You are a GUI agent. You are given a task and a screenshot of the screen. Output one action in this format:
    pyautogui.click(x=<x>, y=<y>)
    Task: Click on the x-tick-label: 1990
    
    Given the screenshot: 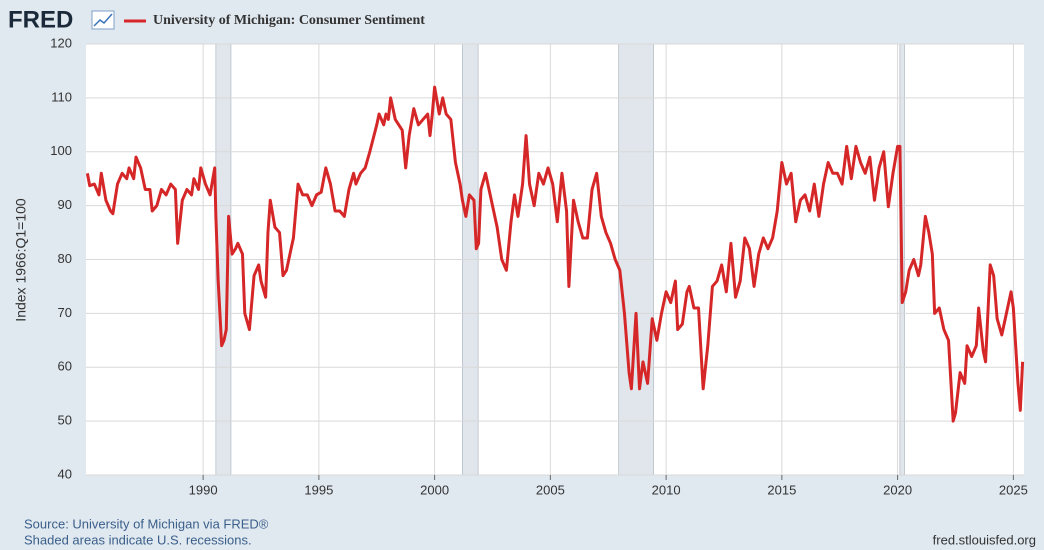 What is the action you would take?
    pyautogui.click(x=203, y=489)
    